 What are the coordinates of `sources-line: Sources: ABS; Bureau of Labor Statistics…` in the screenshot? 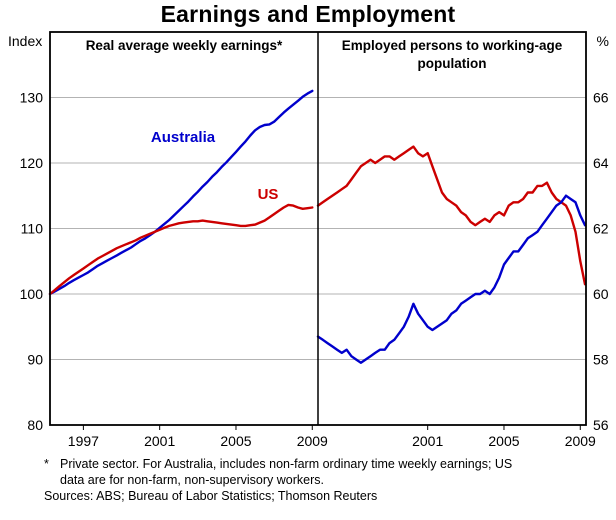 It's located at (211, 496).